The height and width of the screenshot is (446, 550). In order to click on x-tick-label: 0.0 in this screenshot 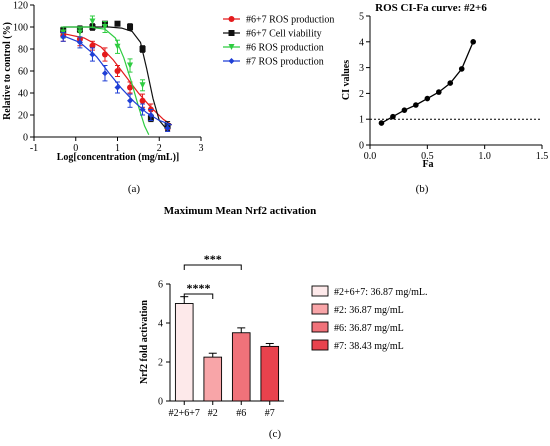, I will do `click(370, 156)`.